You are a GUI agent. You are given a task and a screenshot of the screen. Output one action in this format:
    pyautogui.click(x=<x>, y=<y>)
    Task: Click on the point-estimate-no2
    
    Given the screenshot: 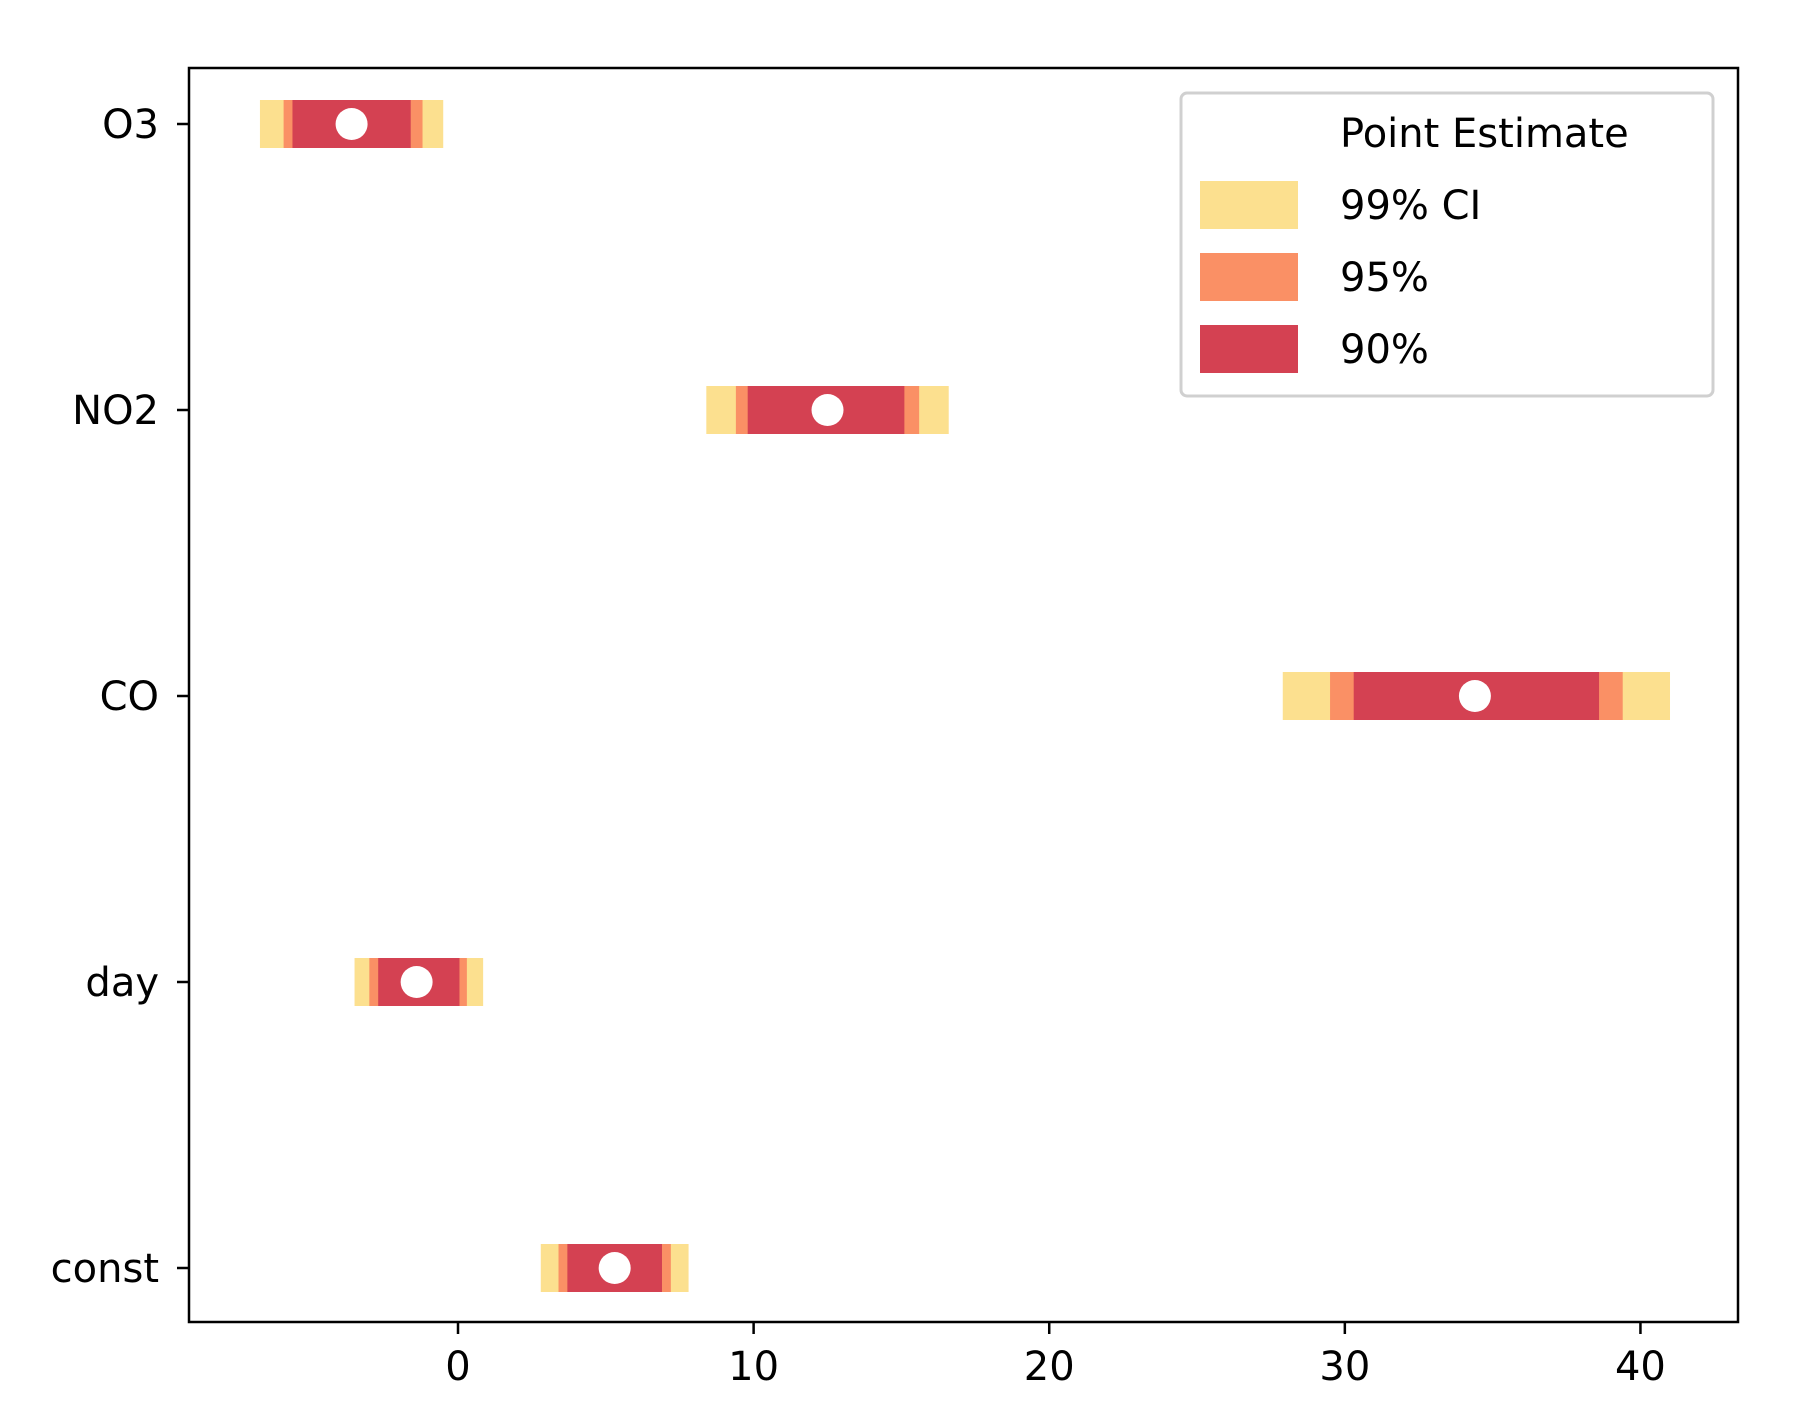 What is the action you would take?
    pyautogui.click(x=827, y=410)
    